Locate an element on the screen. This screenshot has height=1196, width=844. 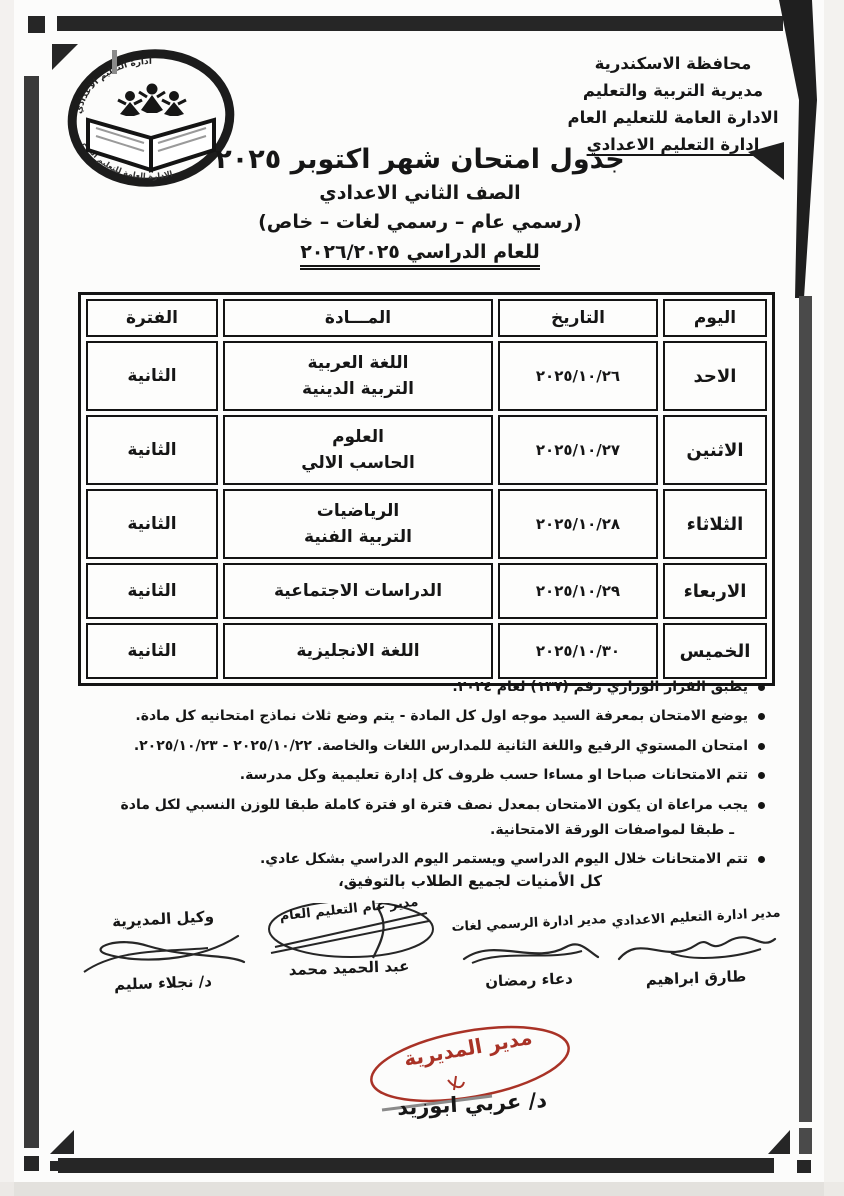
signature-name: عبد الحميد محمد is located at coordinates (349, 968).